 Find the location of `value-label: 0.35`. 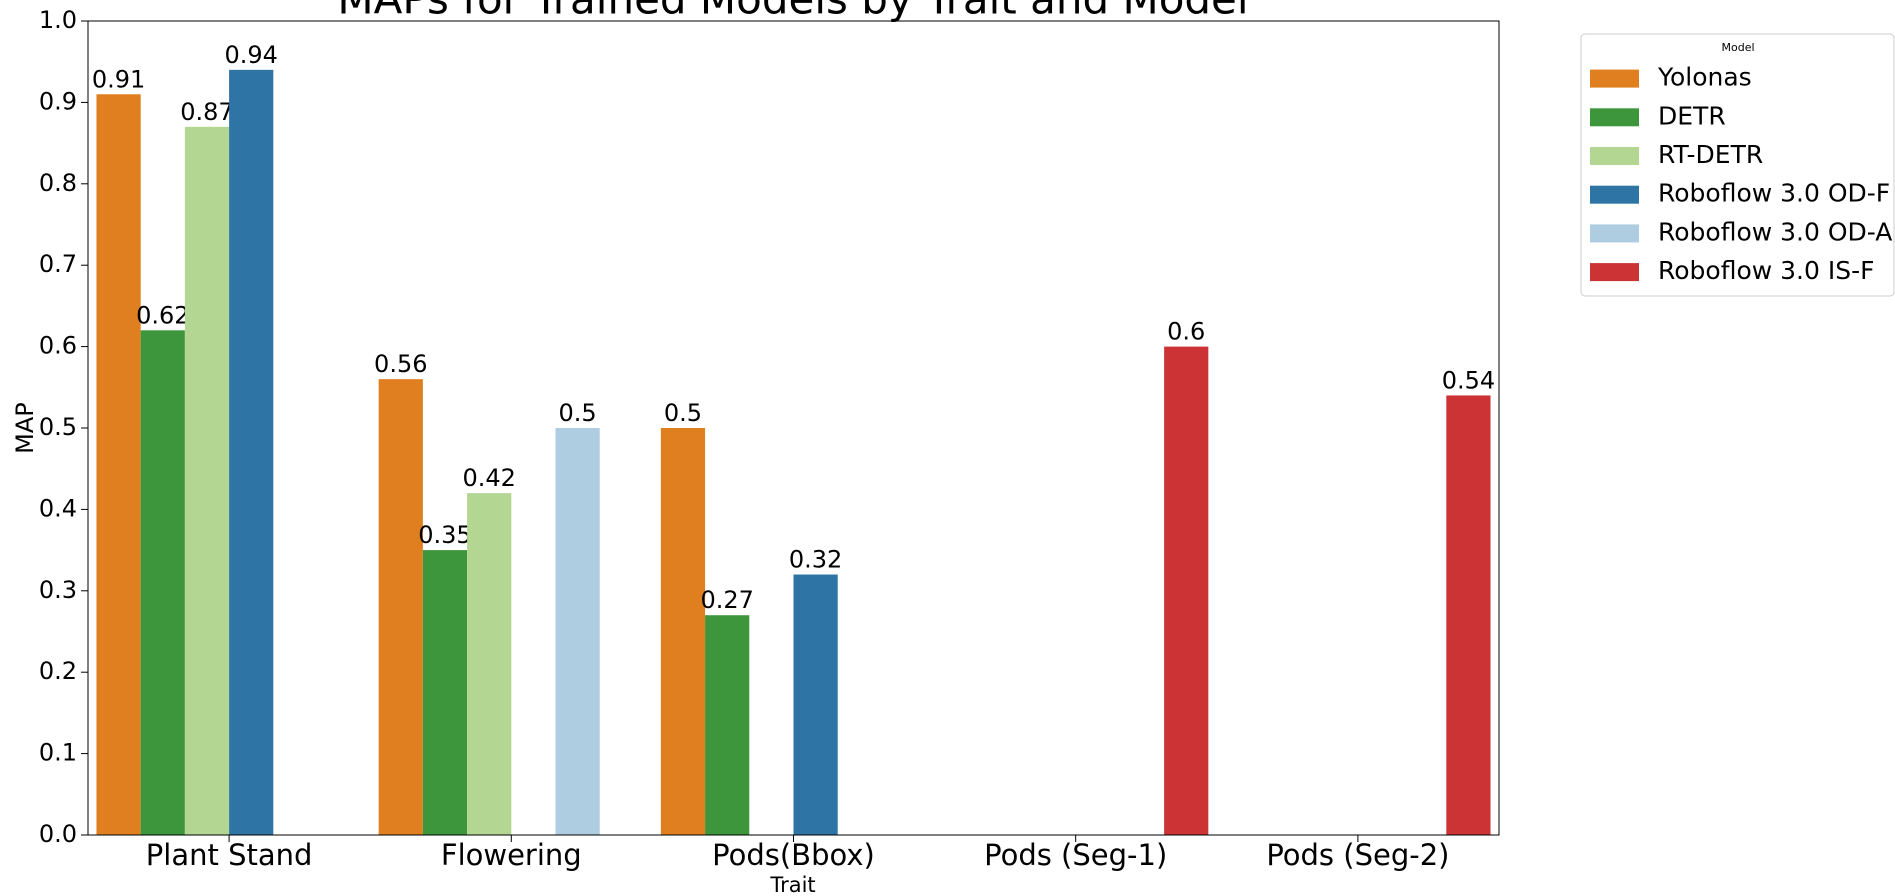

value-label: 0.35 is located at coordinates (444, 535).